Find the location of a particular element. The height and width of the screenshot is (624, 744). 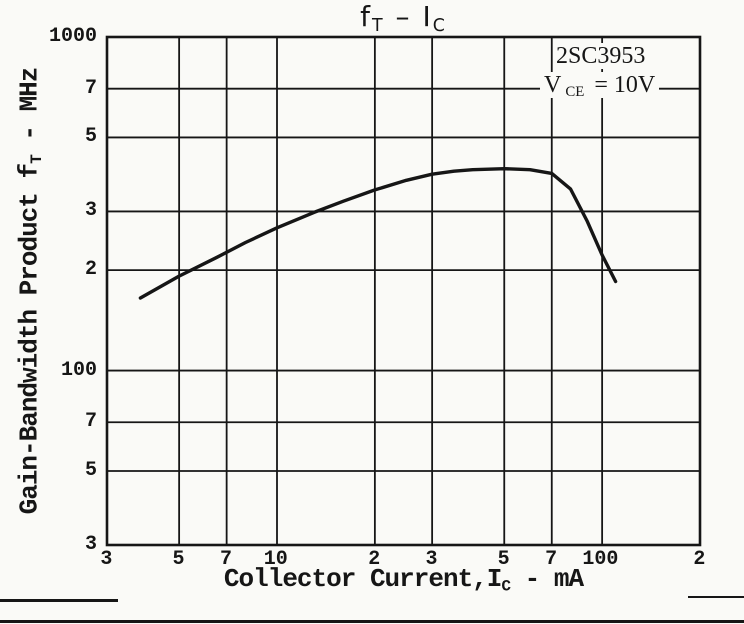

annotation-vce-symbol: V is located at coordinates (553, 85).